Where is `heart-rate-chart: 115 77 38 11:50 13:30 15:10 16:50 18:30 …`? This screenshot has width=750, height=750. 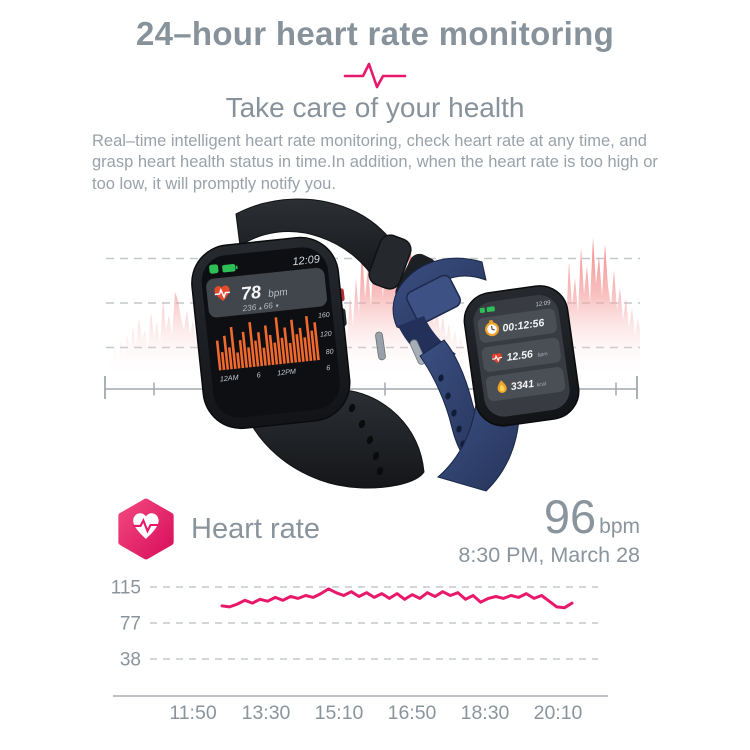 heart-rate-chart: 115 77 38 11:50 13:30 15:10 16:50 18:30 … is located at coordinates (359, 651).